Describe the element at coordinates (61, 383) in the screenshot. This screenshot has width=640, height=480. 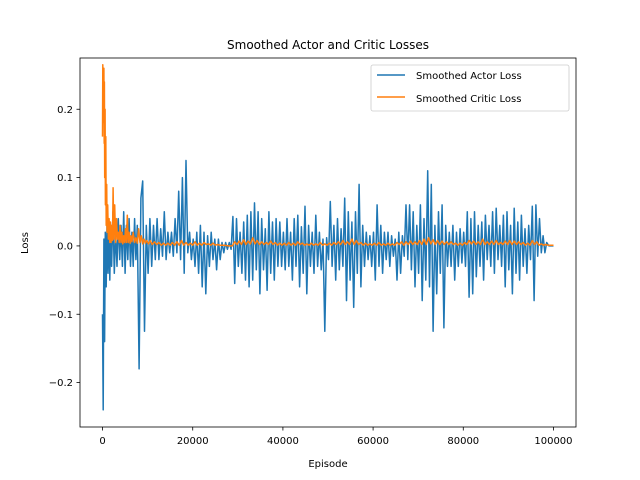
I see `y-tick-label: −0.2` at that location.